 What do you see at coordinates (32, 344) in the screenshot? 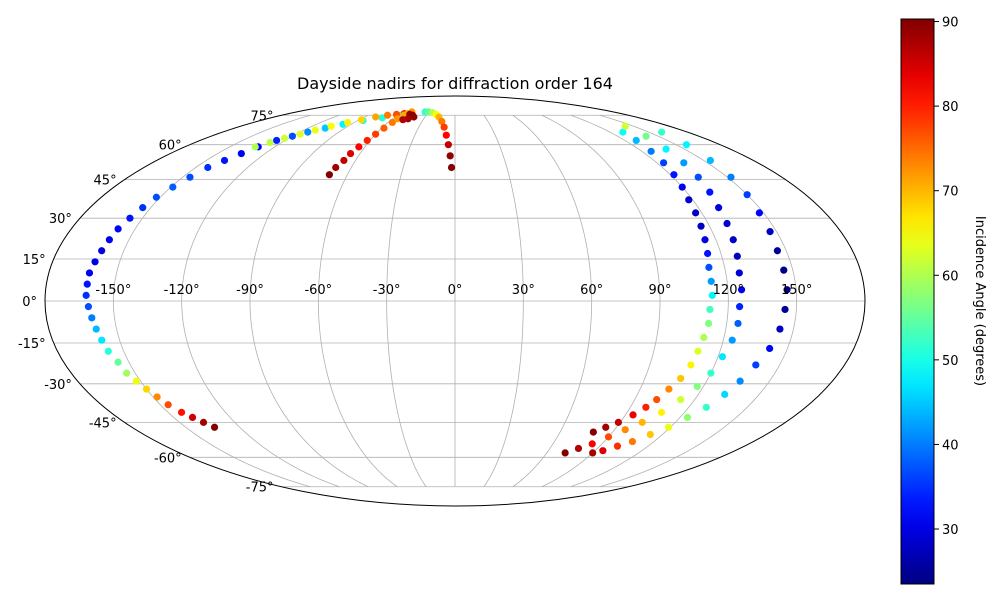
I see `lat-tick-label: -15°` at bounding box center [32, 344].